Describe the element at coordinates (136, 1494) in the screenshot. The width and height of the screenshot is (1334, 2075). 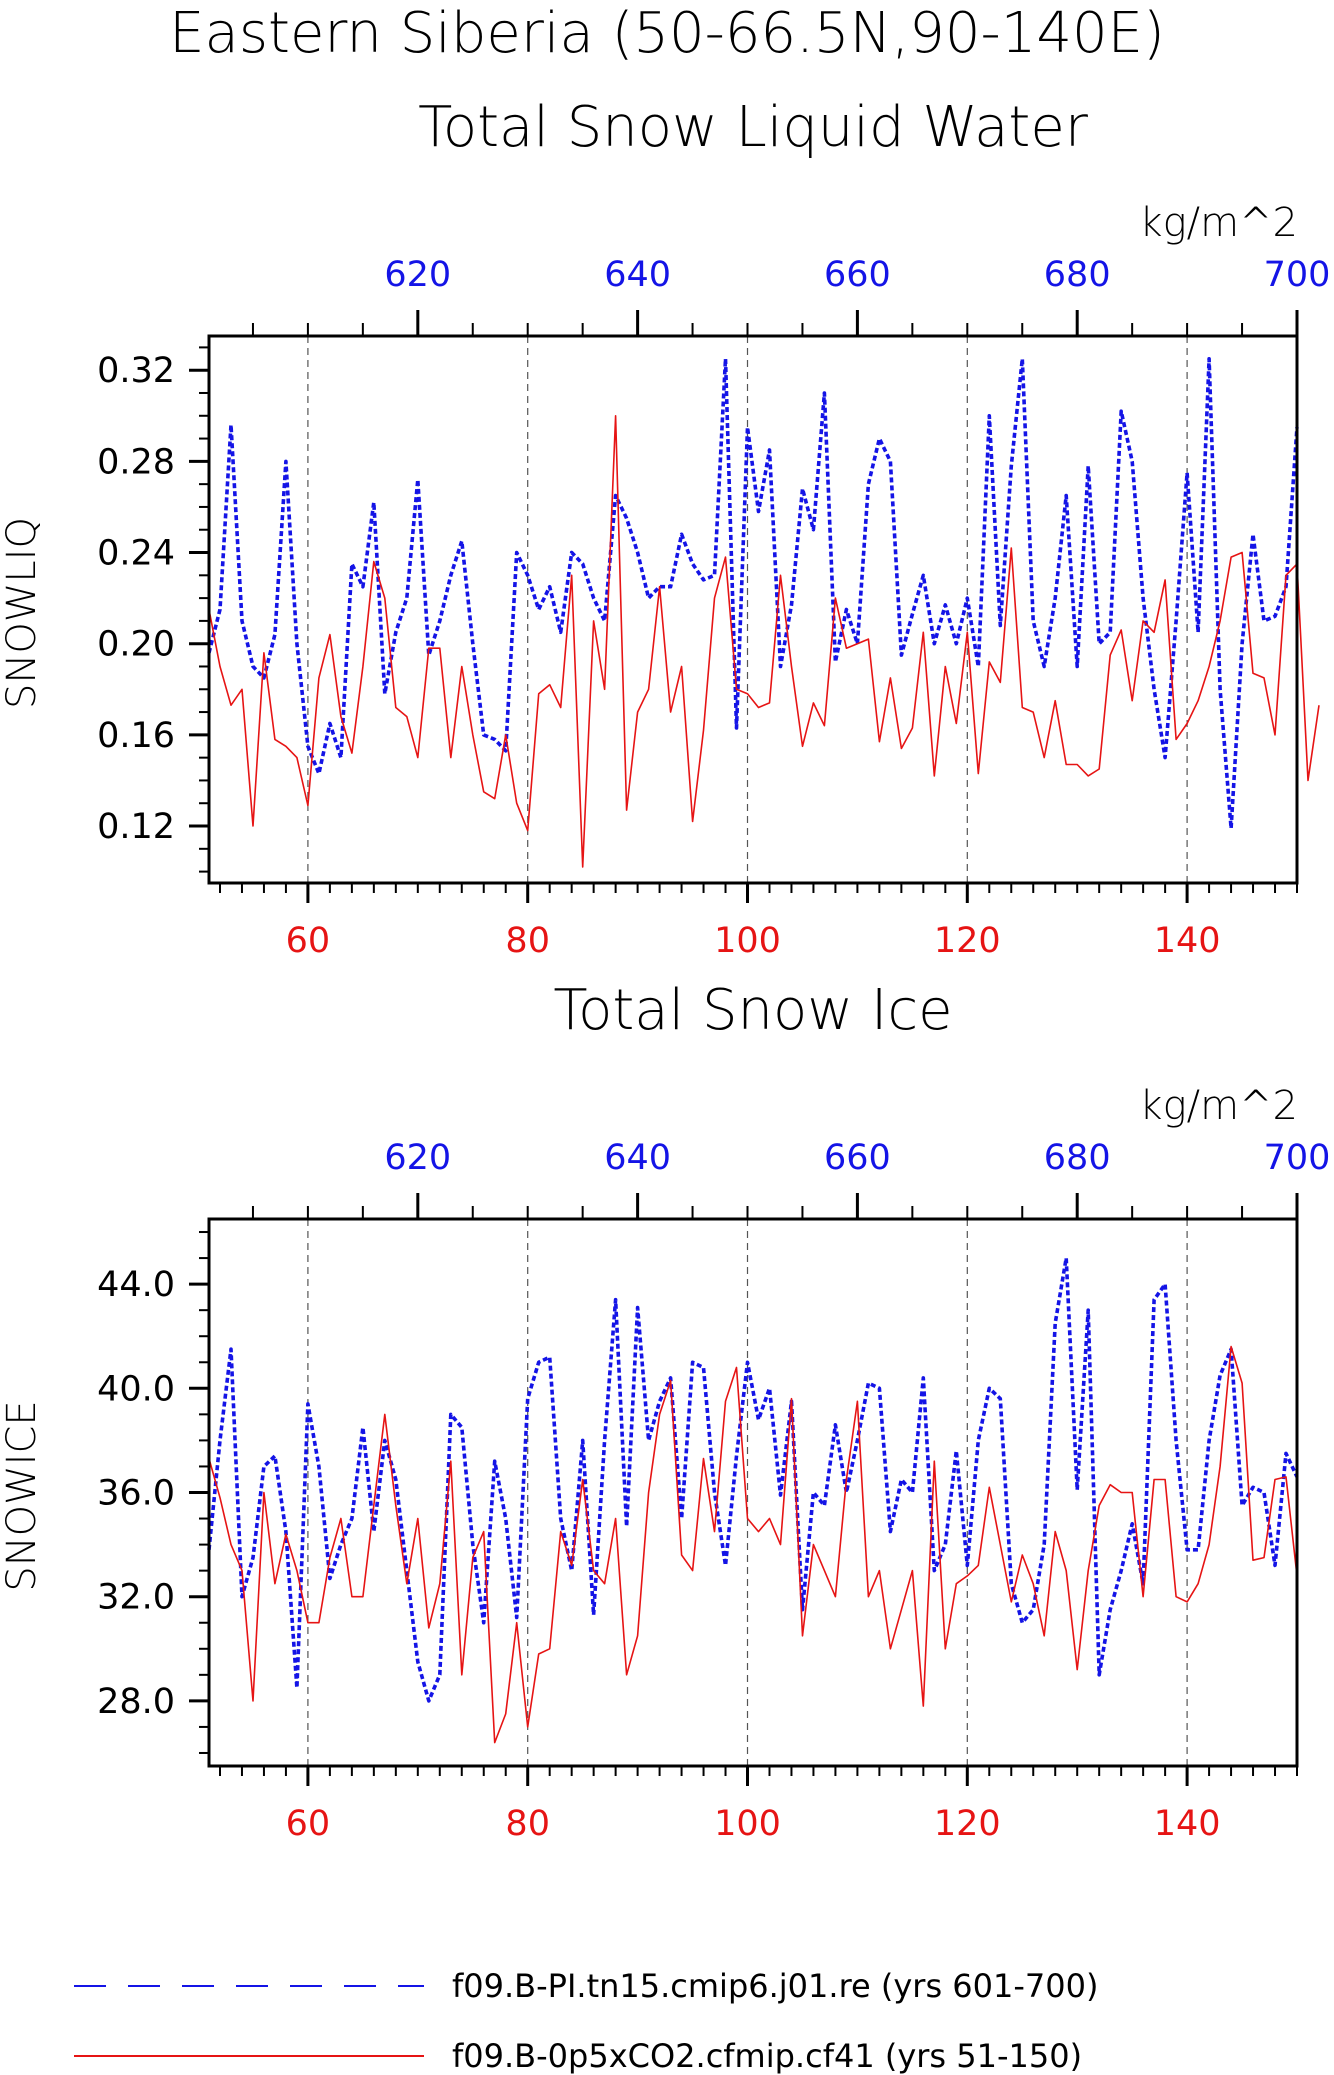
I see `y-tick-label: 36.0` at that location.